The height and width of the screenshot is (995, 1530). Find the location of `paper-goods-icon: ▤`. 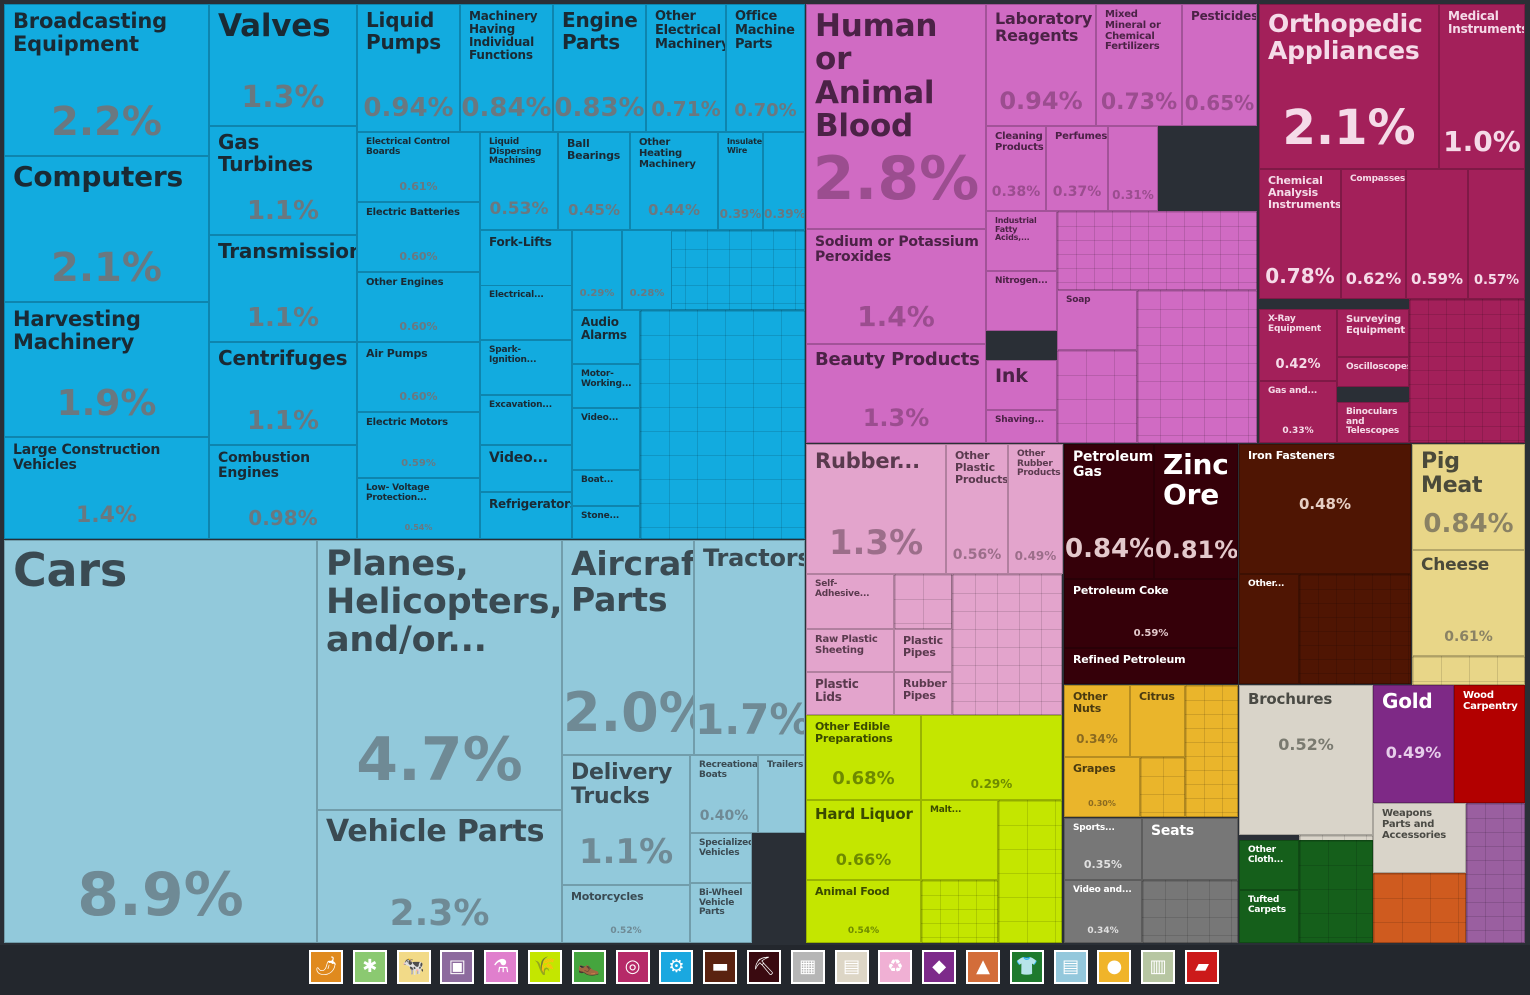

paper-goods-icon: ▤ is located at coordinates (851, 967).